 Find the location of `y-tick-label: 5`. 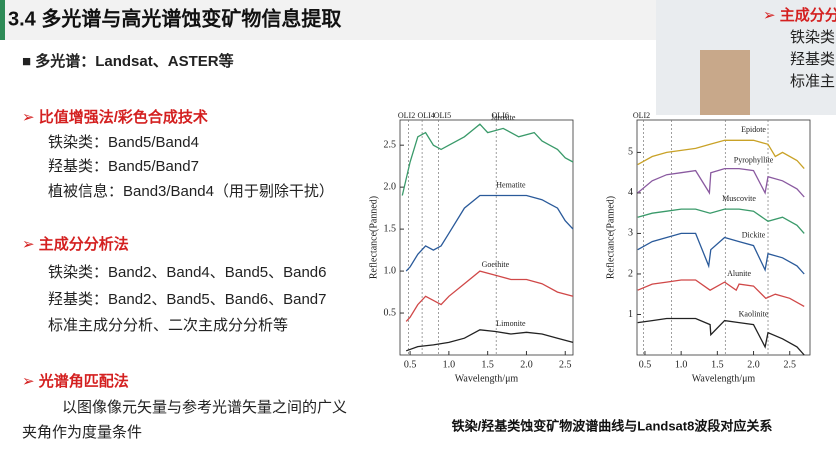

y-tick-label: 5 is located at coordinates (630, 152).